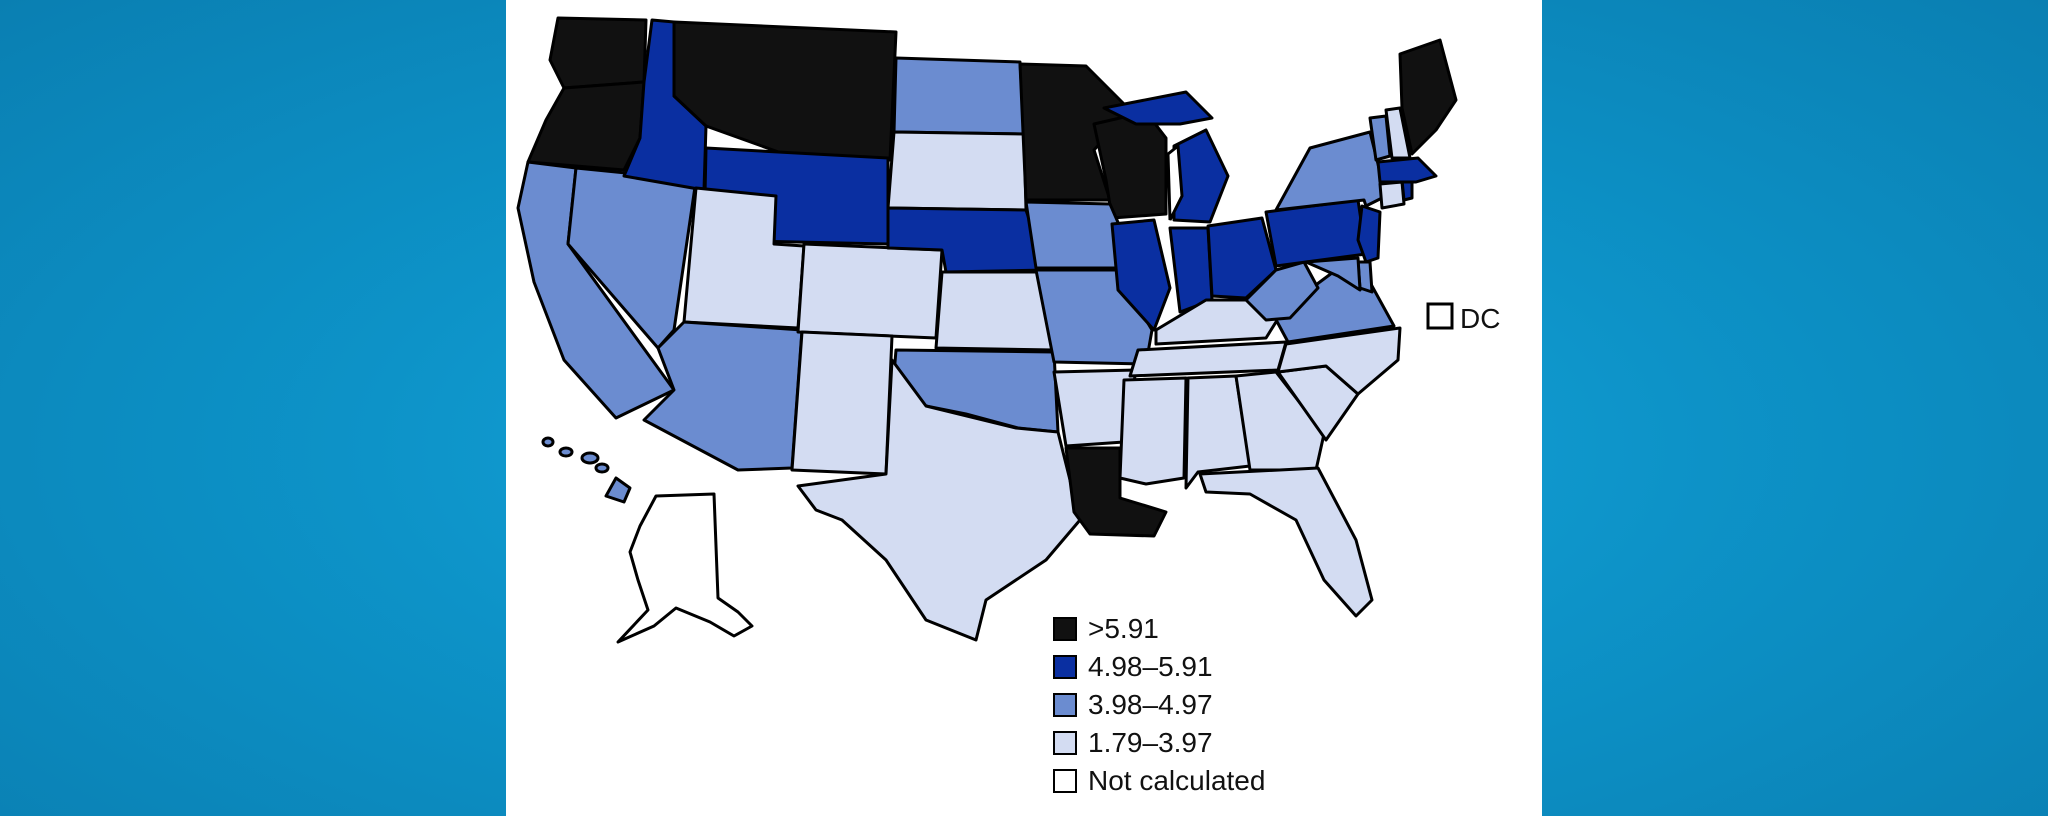 This screenshot has height=816, width=2048. What do you see at coordinates (586, 470) in the screenshot?
I see `state-HI` at bounding box center [586, 470].